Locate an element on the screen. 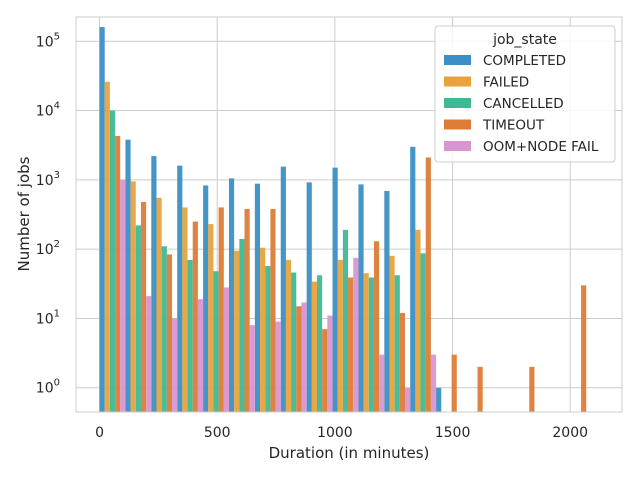  y-tick-label: 10⁵ is located at coordinates (48, 40).